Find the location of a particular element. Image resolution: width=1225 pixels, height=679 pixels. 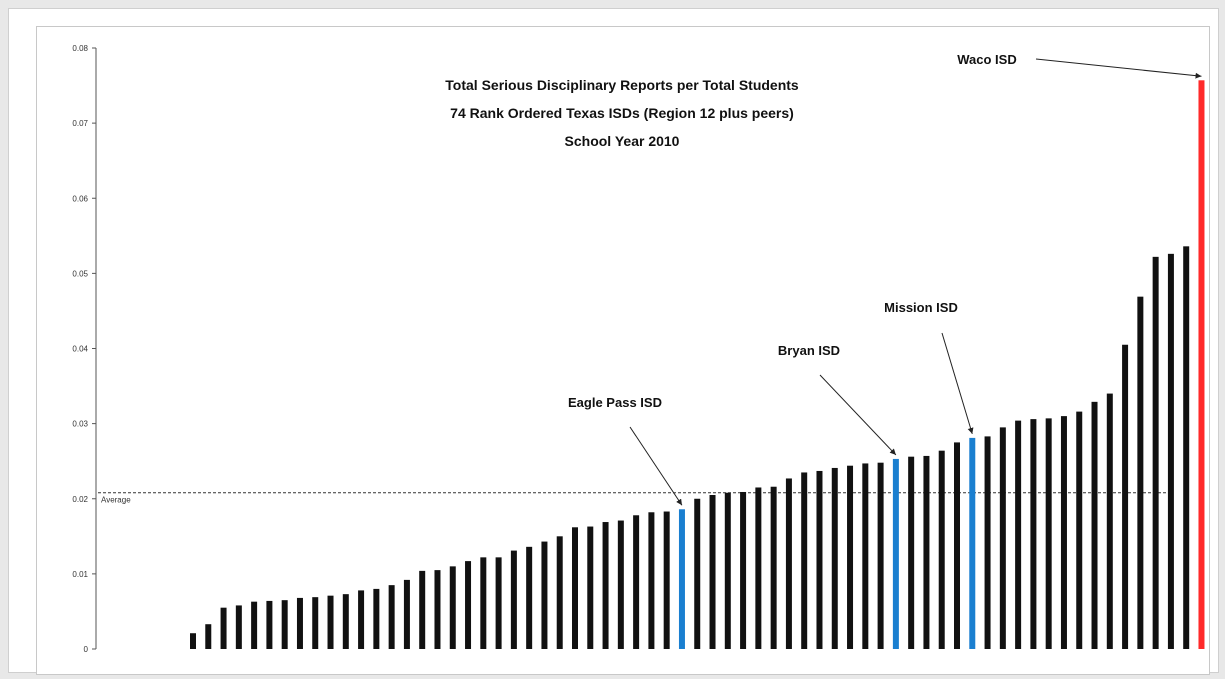

annotation-label: Eagle Pass ISD is located at coordinates (615, 402).